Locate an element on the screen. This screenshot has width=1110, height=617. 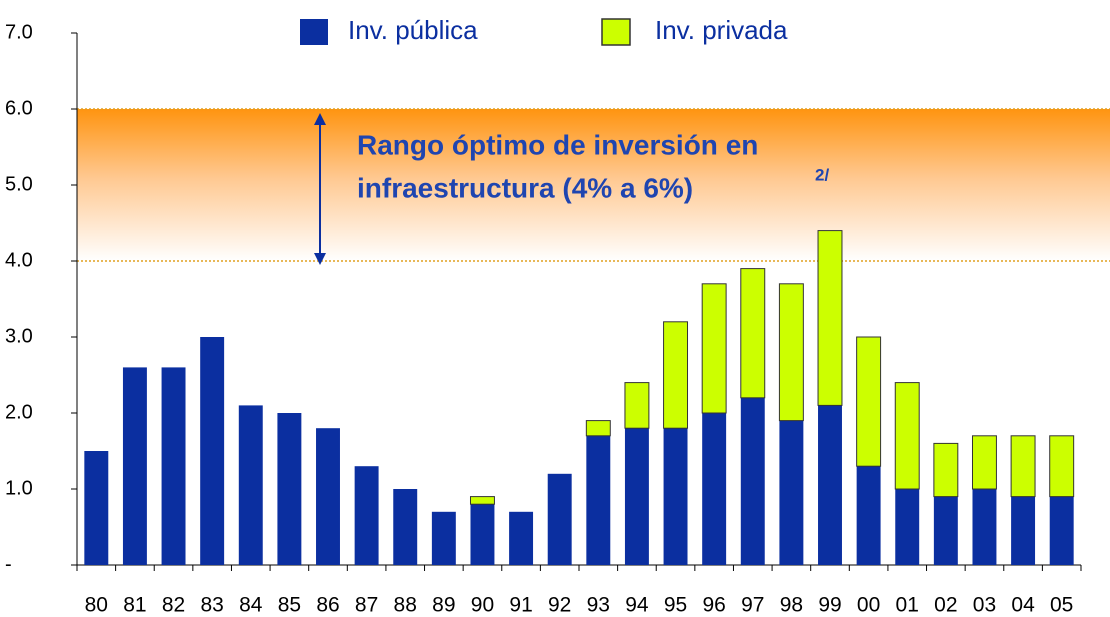
annotation: Rango óptimo de inversión en is located at coordinates (557, 144).